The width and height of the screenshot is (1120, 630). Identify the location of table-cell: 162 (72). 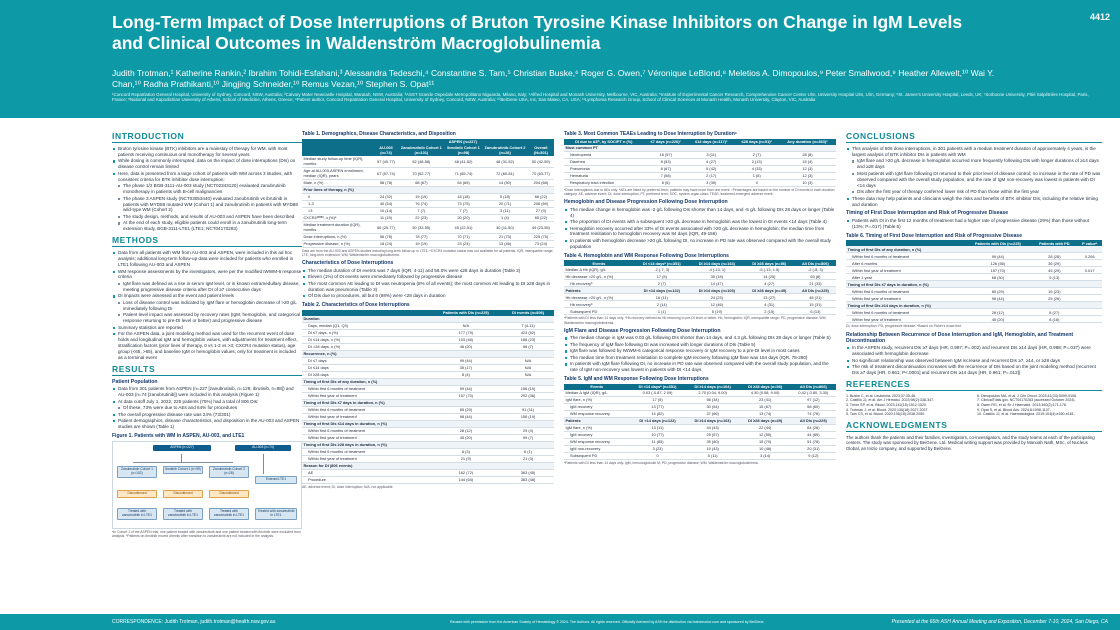
(466, 473).